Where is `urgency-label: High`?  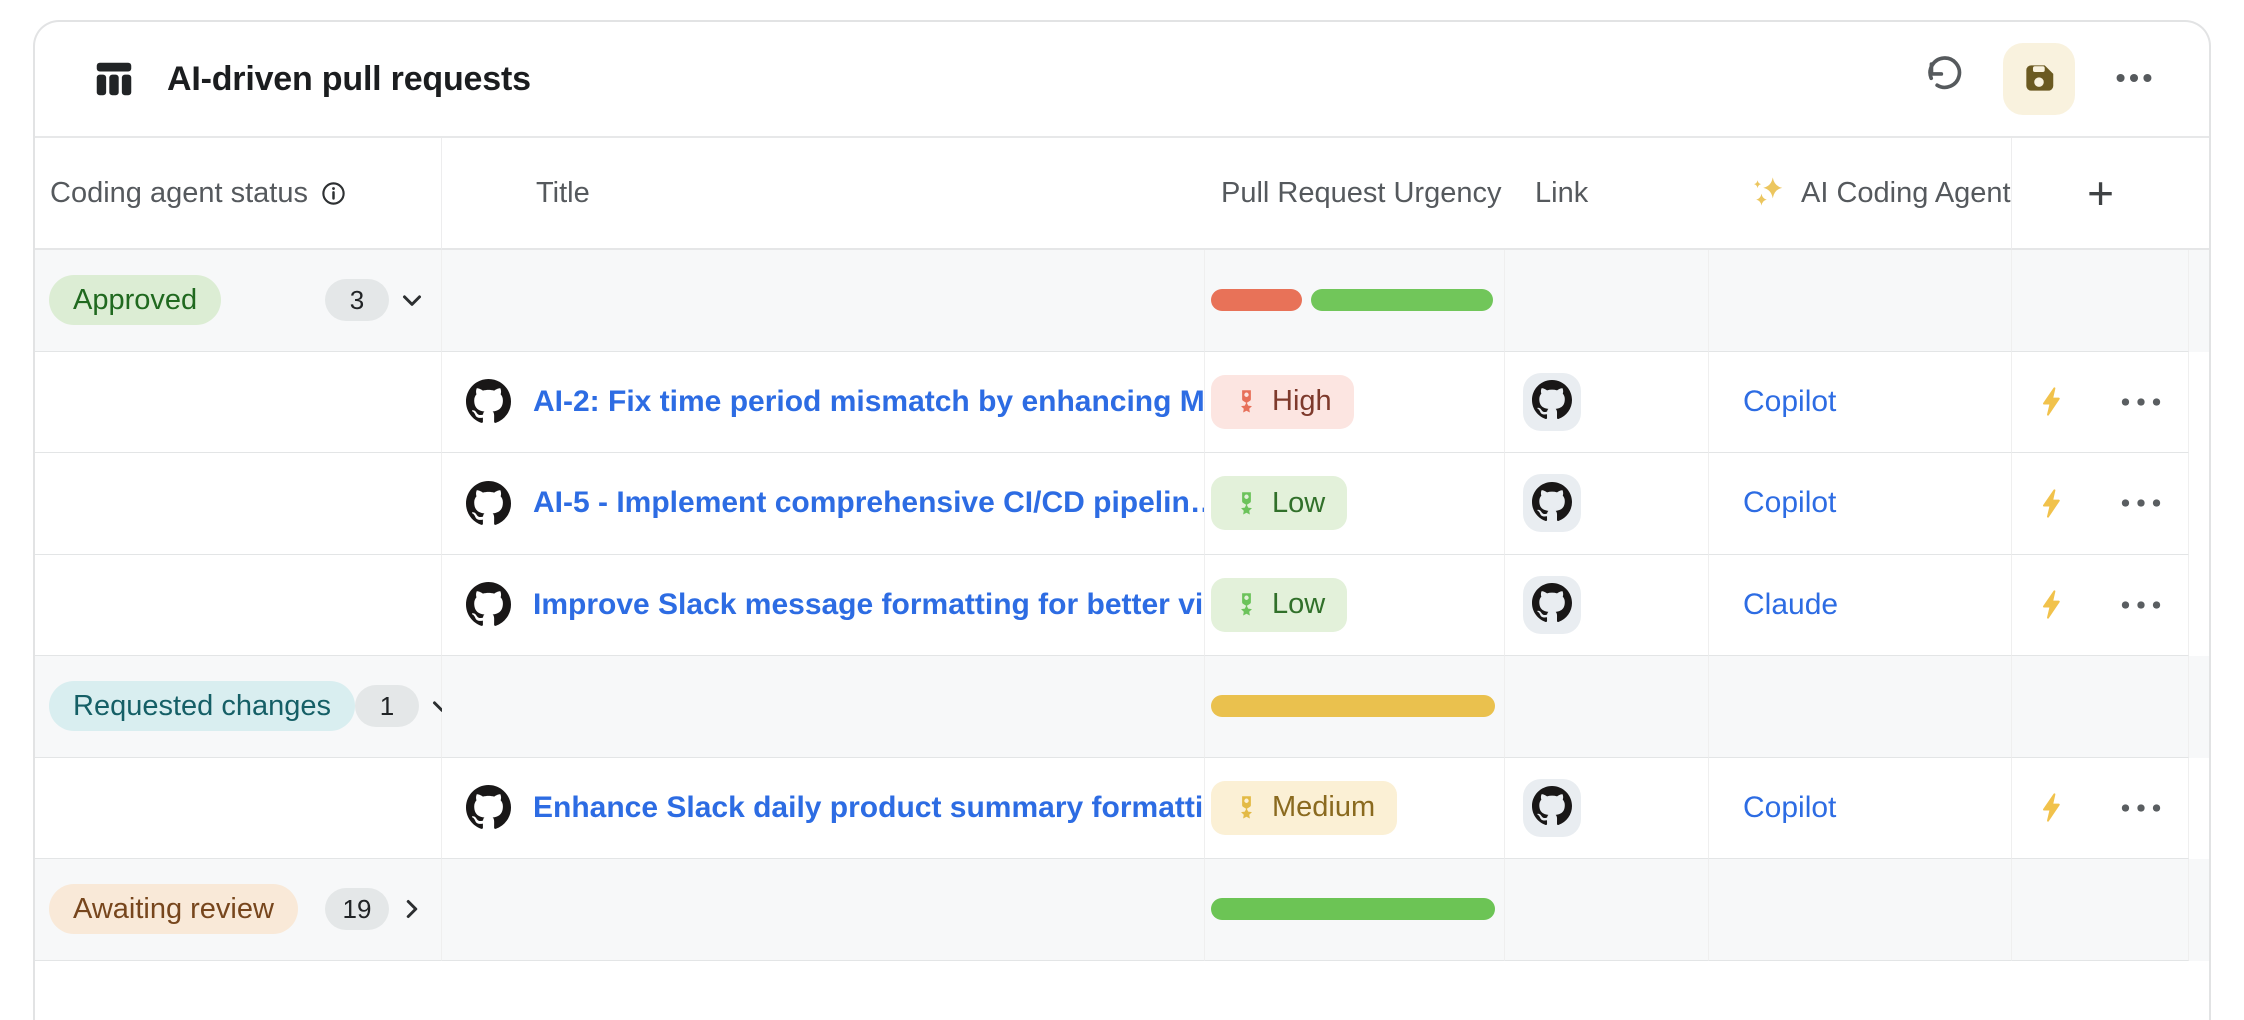 urgency-label: High is located at coordinates (1302, 401).